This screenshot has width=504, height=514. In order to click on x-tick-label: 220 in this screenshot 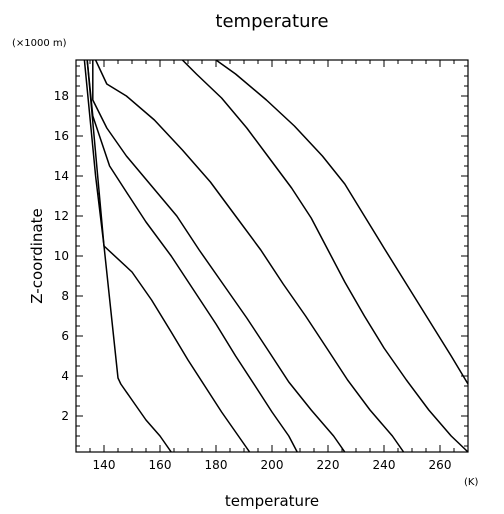, I will do `click(328, 465)`.